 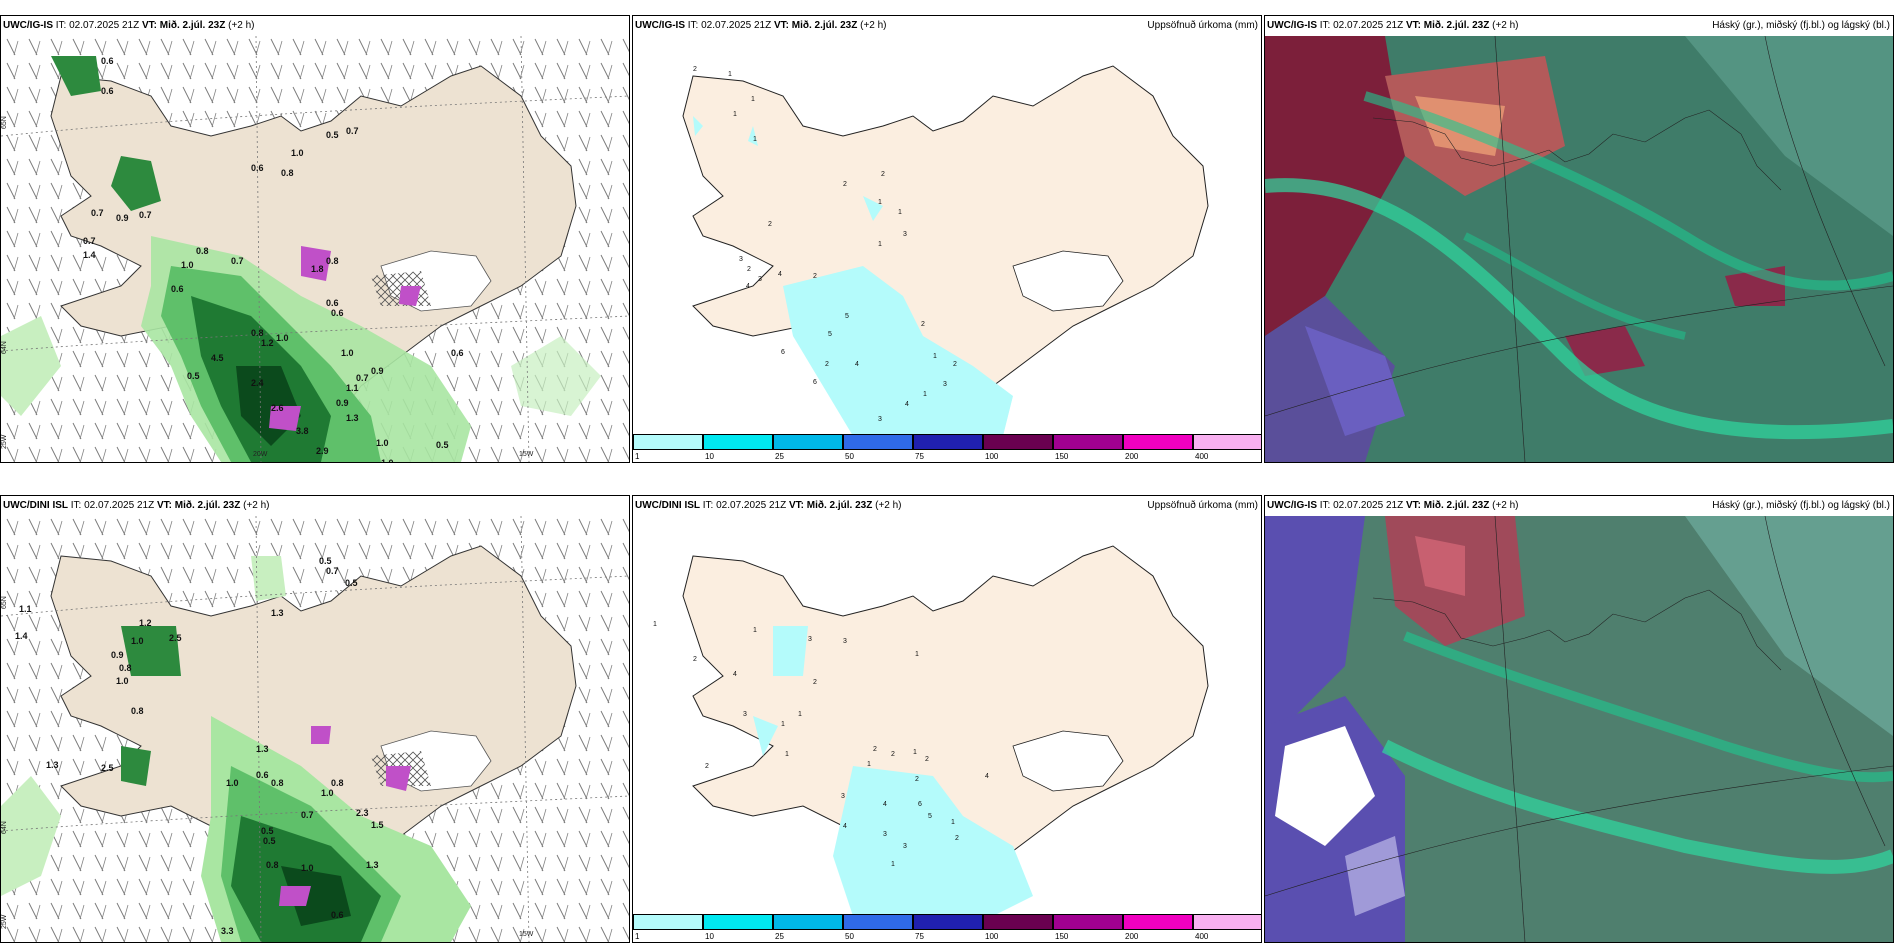 What do you see at coordinates (25, 609) in the screenshot?
I see `value-label: 1.1` at bounding box center [25, 609].